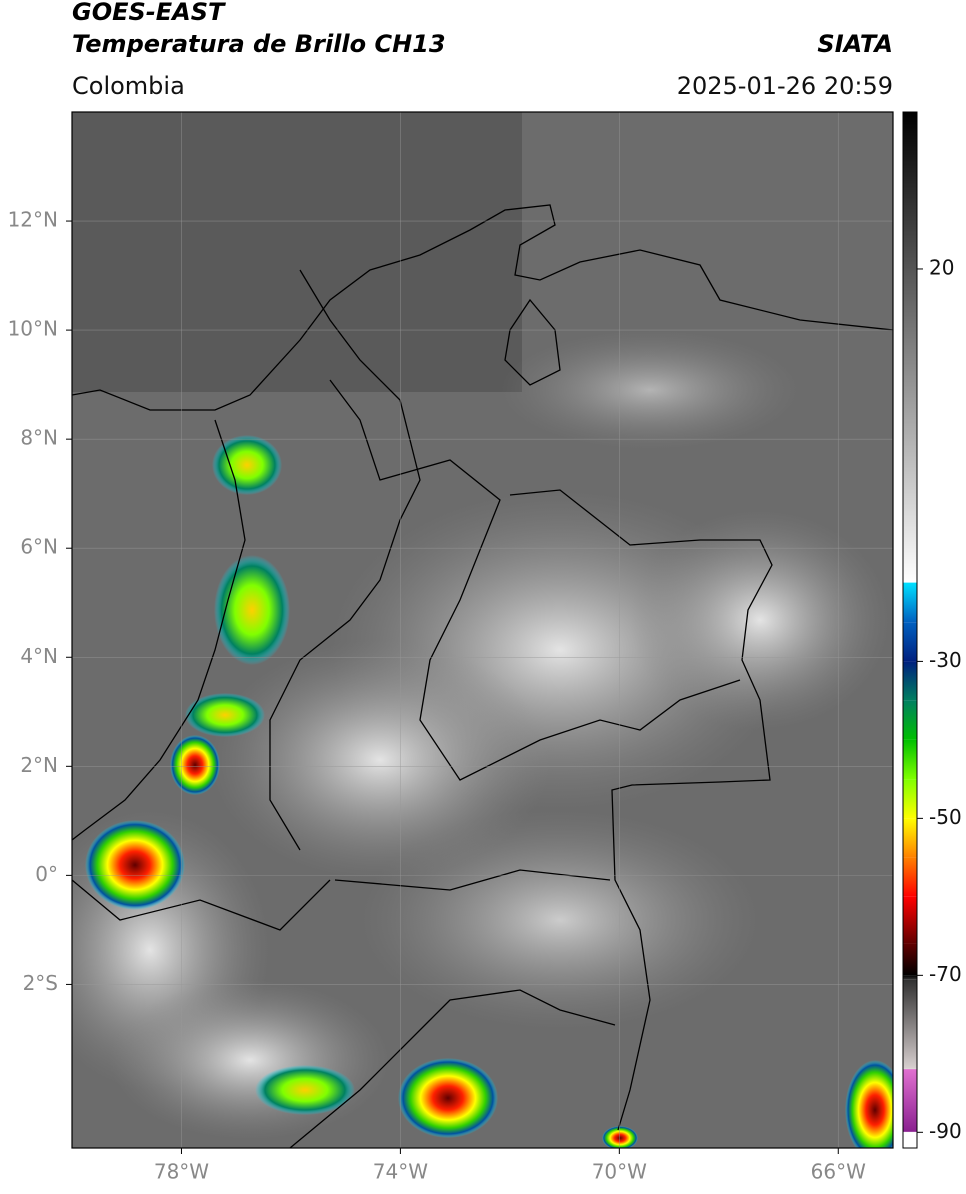  I want to click on y-tick-label: 2°N, so click(39, 765).